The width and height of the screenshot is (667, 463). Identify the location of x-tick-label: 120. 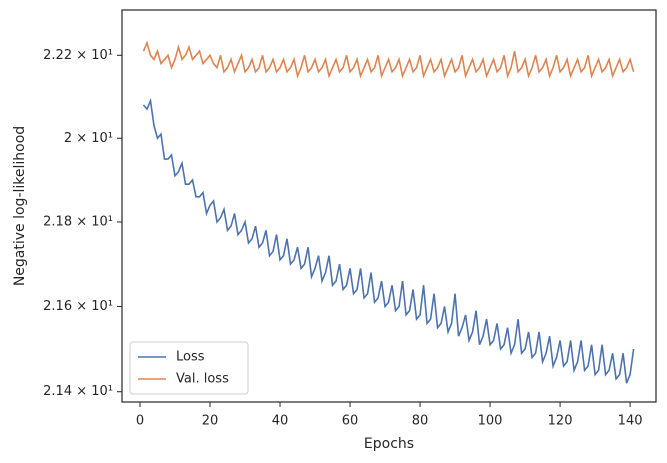
(560, 421).